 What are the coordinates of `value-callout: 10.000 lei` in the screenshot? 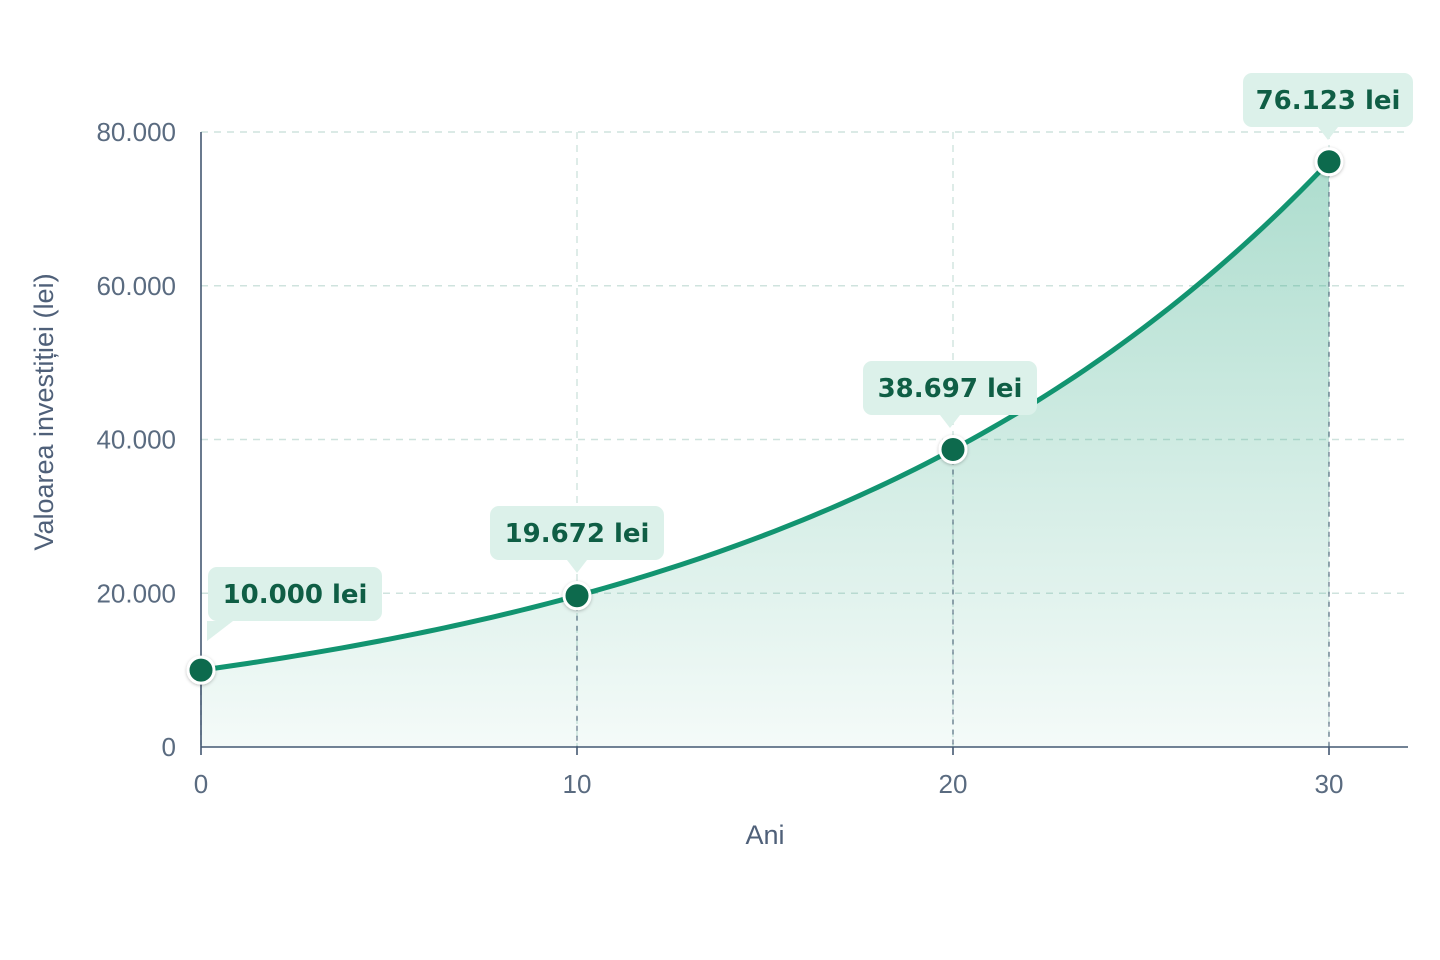 It's located at (294, 604).